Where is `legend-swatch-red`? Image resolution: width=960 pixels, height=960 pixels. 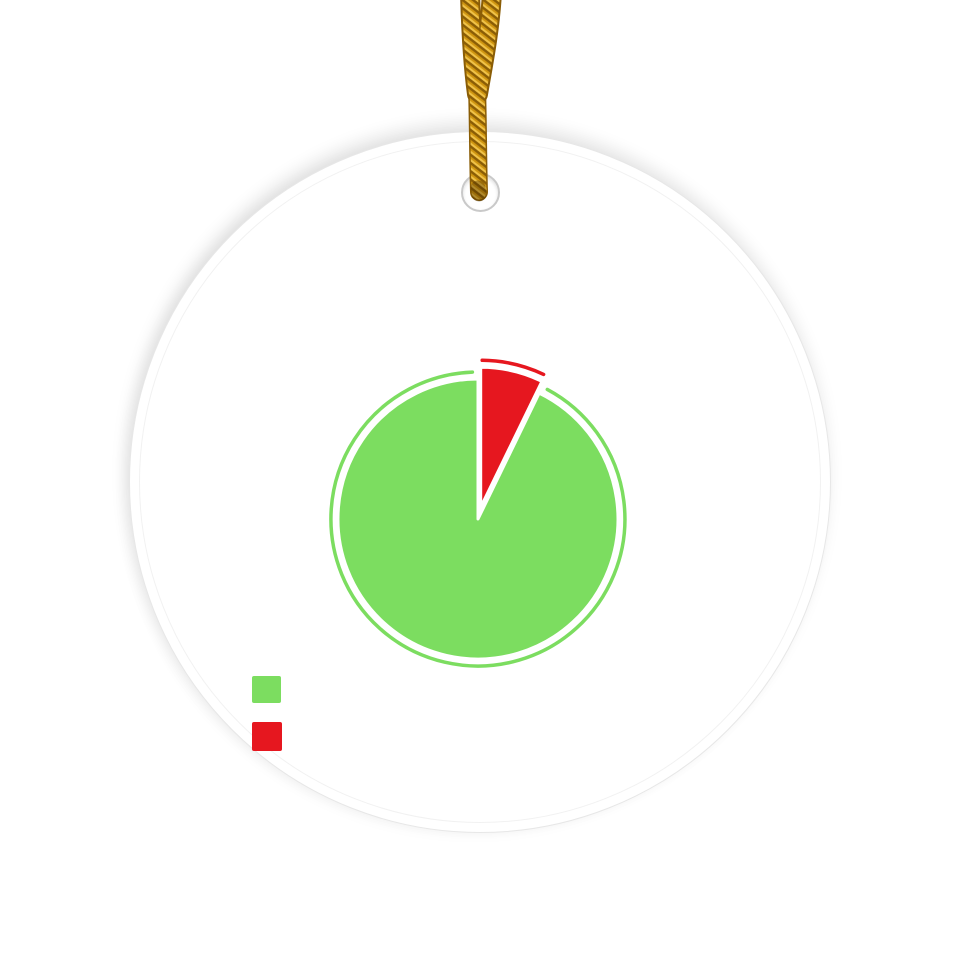 legend-swatch-red is located at coordinates (267, 736).